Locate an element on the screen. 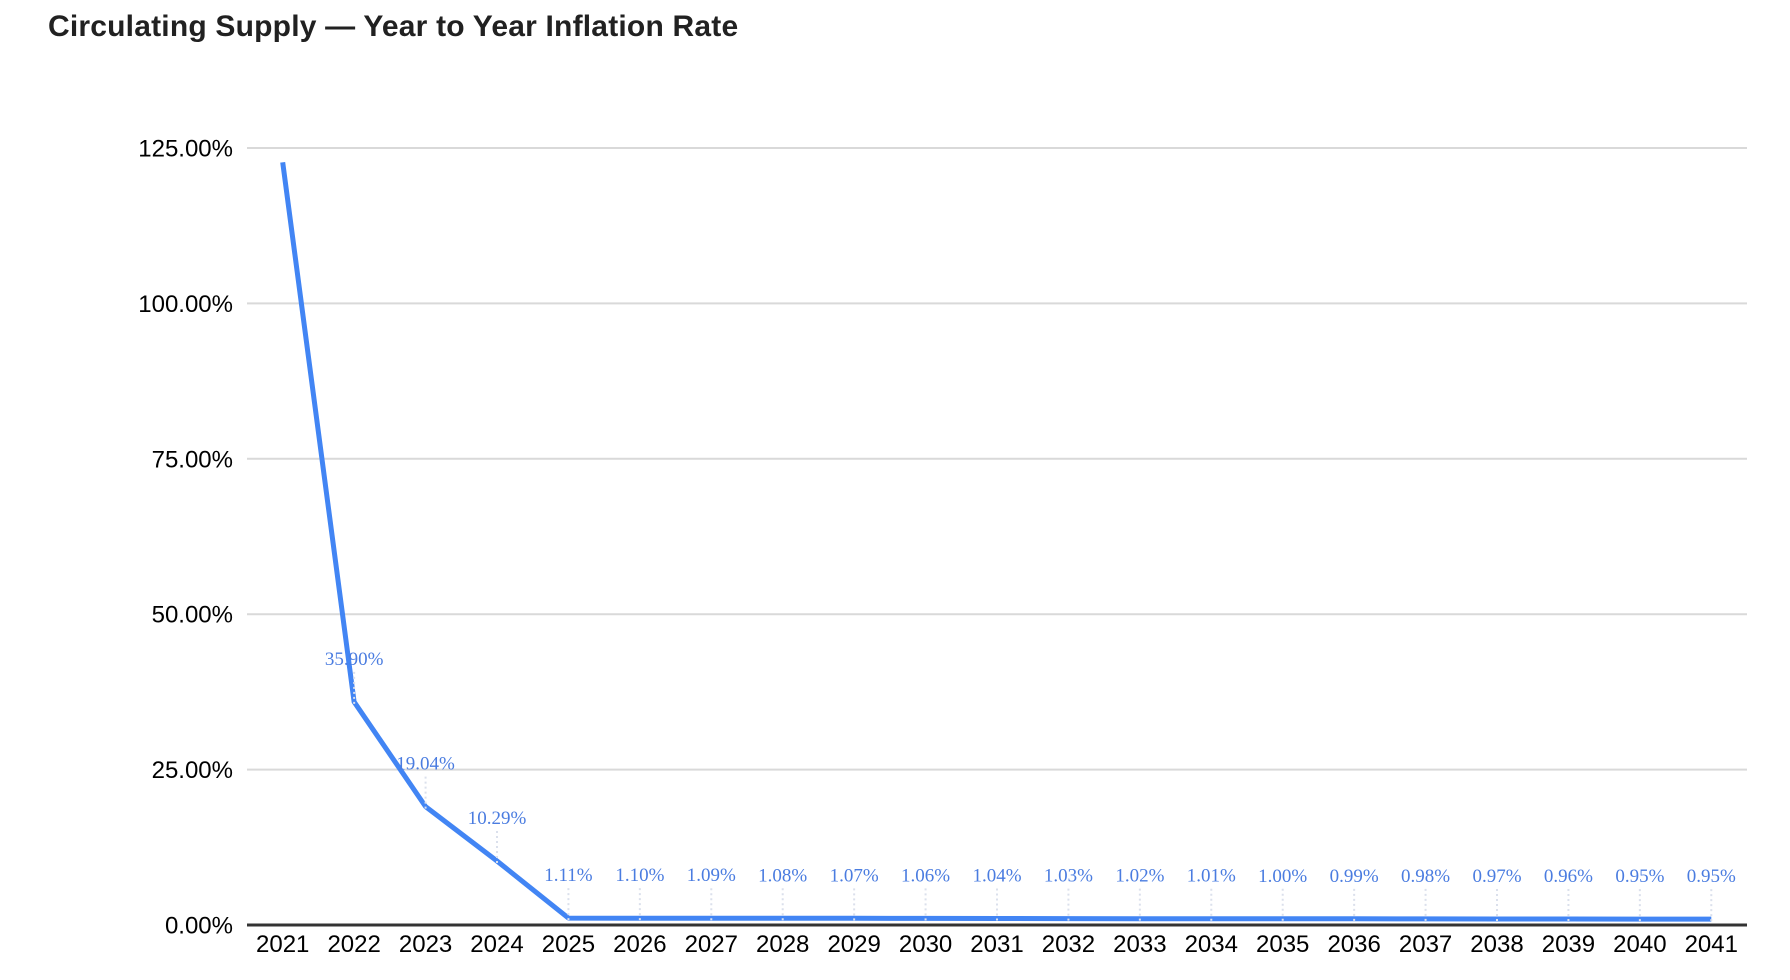 The image size is (1790, 980). x-axis-tick-label: 2030 is located at coordinates (925, 944).